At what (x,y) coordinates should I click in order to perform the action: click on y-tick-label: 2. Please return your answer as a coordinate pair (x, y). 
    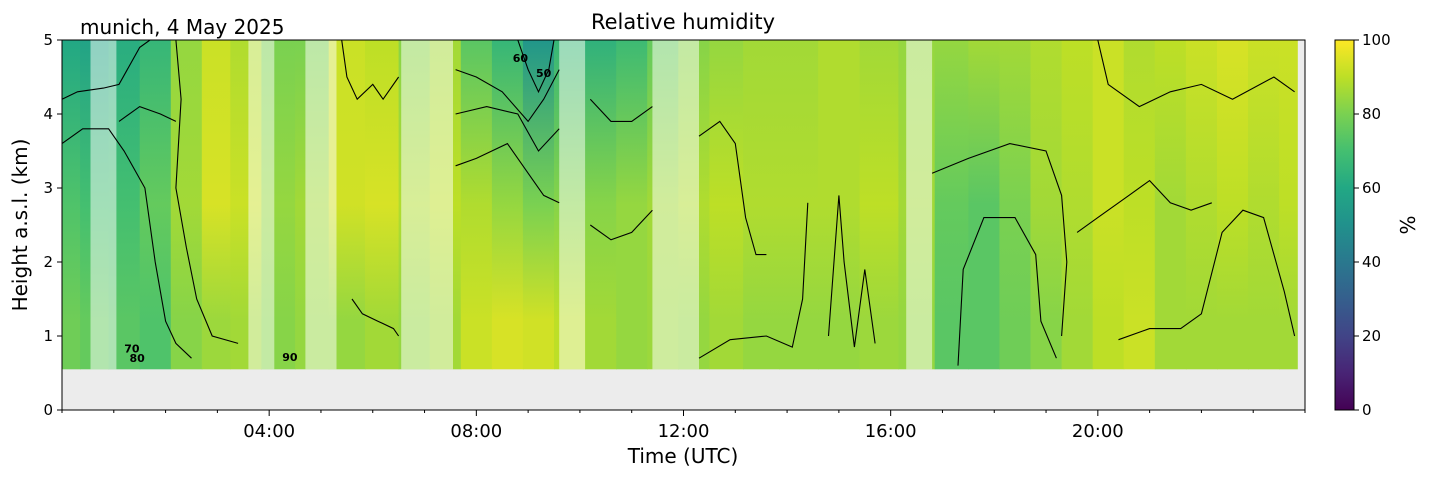
    Looking at the image, I should click on (48, 262).